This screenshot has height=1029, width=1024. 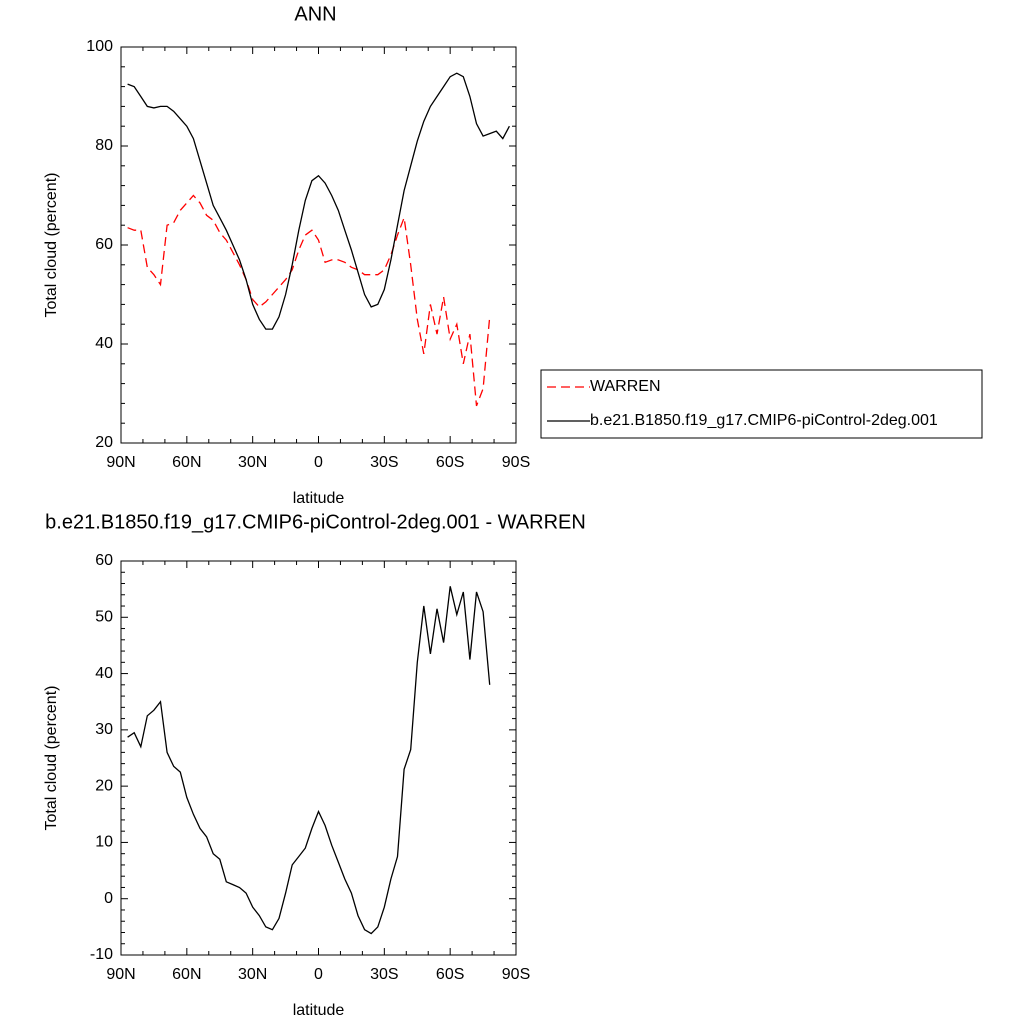 What do you see at coordinates (315, 14) in the screenshot?
I see `chart-title: ANN` at bounding box center [315, 14].